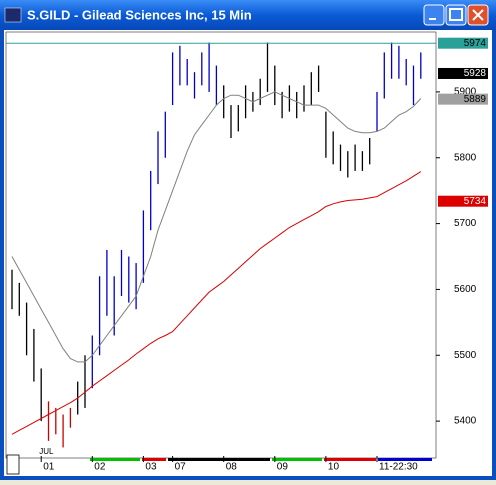  Describe the element at coordinates (181, 467) in the screenshot. I see `x-tick-label: 07` at that location.